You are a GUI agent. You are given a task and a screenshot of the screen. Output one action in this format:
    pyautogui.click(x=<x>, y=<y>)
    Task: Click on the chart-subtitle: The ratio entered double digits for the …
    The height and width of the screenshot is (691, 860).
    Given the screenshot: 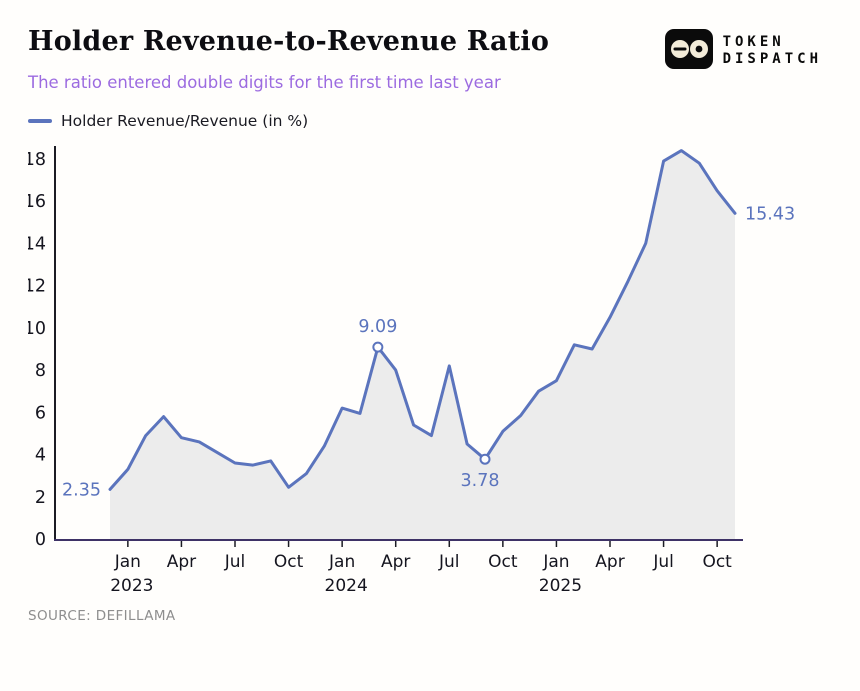 What is the action you would take?
    pyautogui.click(x=264, y=82)
    